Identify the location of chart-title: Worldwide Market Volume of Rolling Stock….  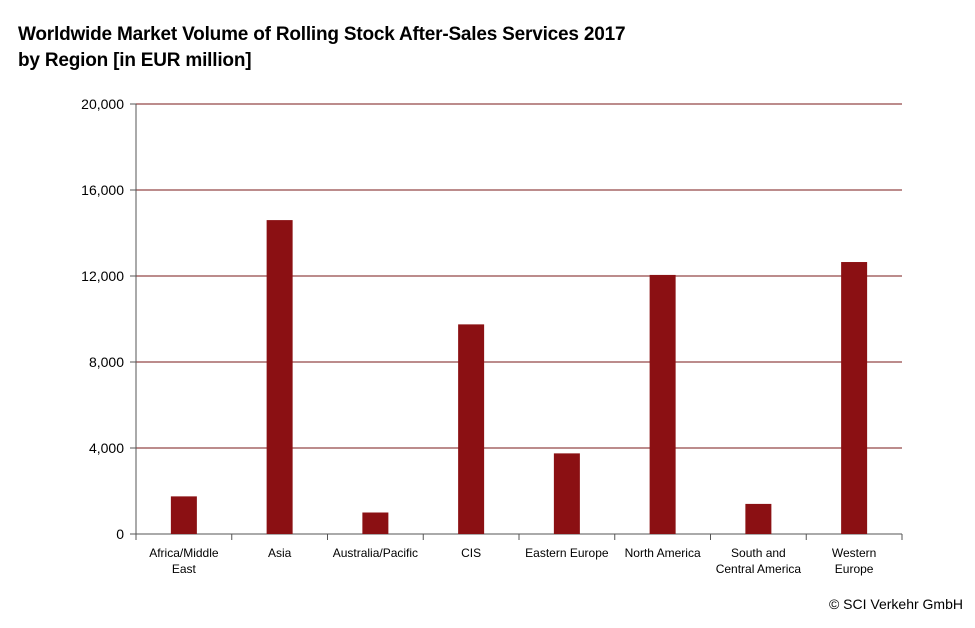
(322, 48).